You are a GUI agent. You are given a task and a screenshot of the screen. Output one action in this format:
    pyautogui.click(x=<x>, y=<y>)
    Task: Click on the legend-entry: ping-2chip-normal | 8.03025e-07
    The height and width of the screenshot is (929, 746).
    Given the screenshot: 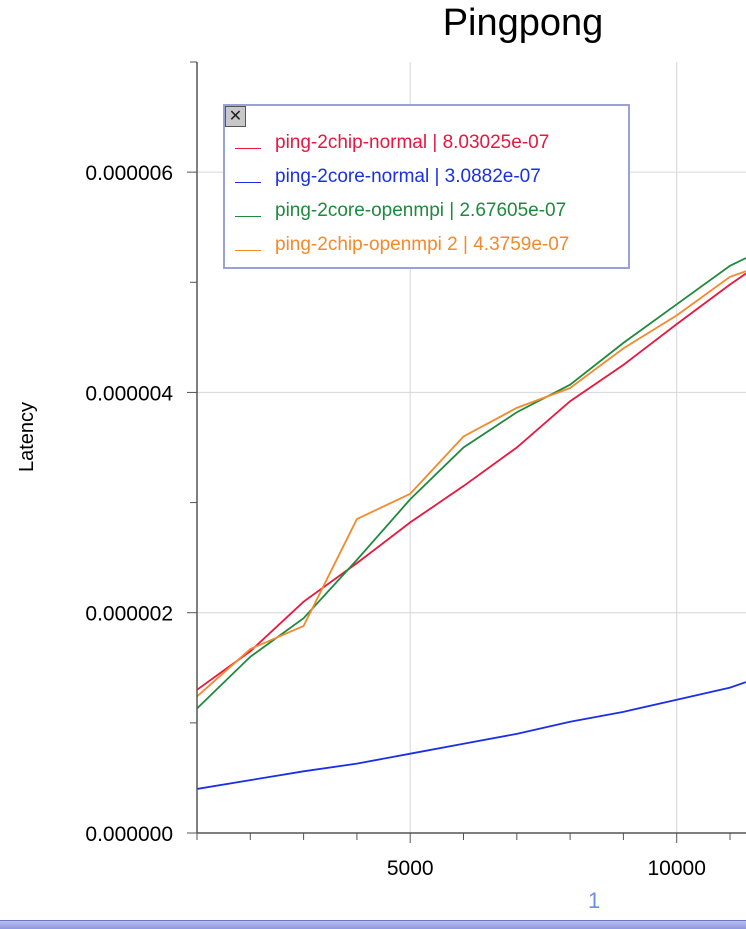 What is the action you would take?
    pyautogui.click(x=392, y=146)
    